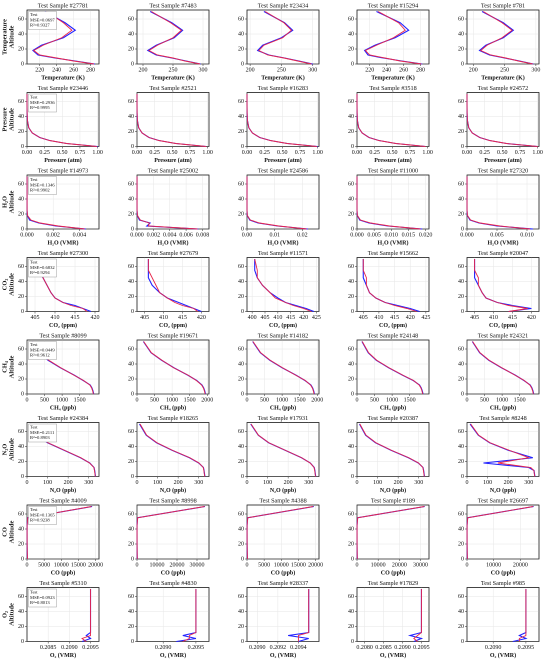 This screenshot has height=661, width=550. Describe the element at coordinates (410, 318) in the screenshot. I see `x-tick-label: 420` at that location.